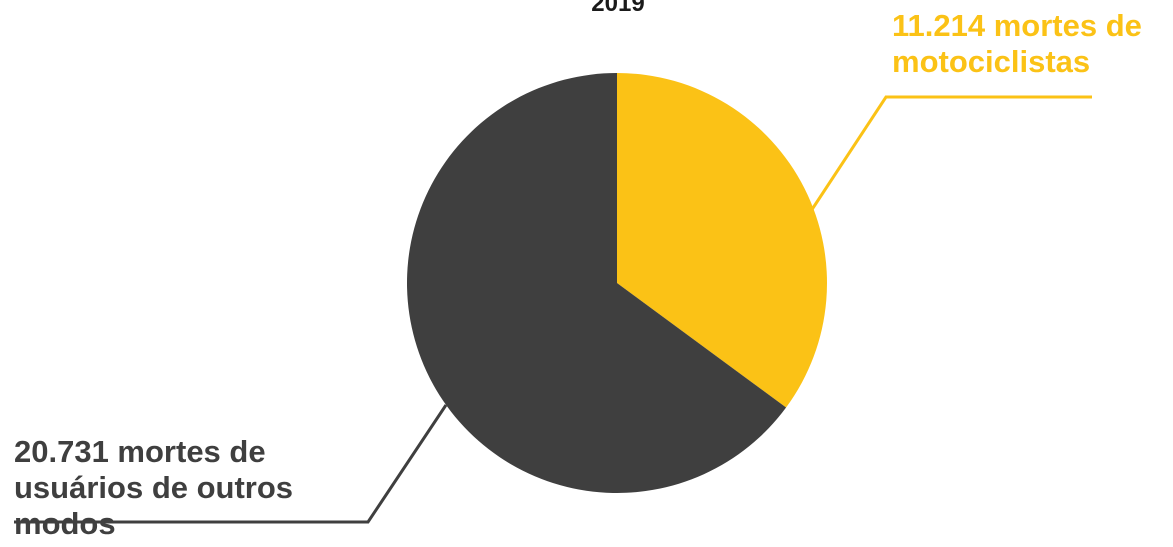 The width and height of the screenshot is (1173, 547). What do you see at coordinates (140, 451) in the screenshot?
I see `slice-label-outros-modos-line-1: 20.731 mortes de` at bounding box center [140, 451].